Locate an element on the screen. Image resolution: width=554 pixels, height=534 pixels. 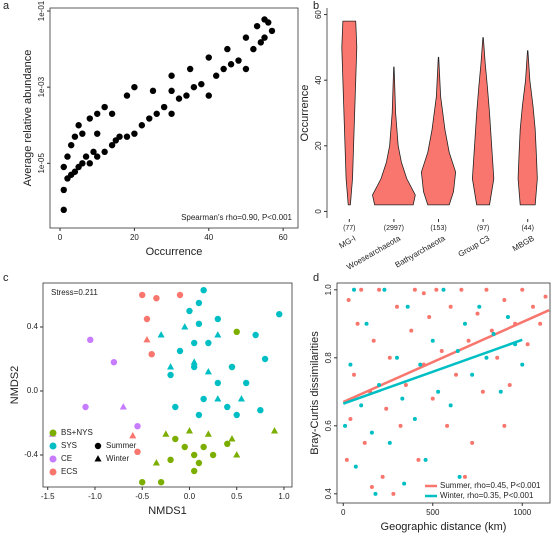
y-tick-label: 40 is located at coordinates (318, 79).